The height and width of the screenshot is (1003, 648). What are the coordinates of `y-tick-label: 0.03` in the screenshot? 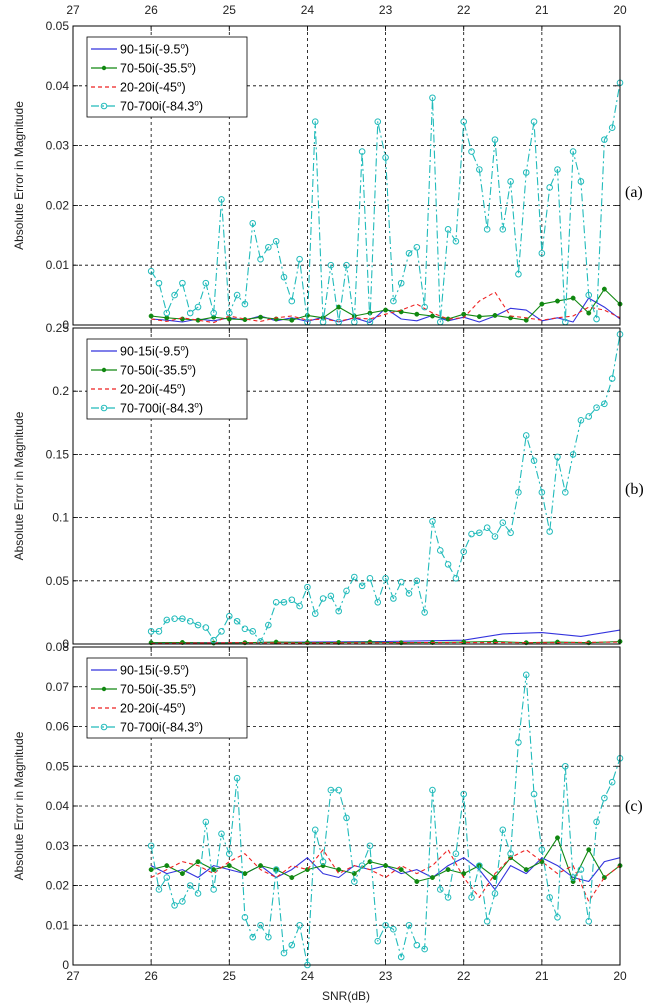 It's located at (58, 846).